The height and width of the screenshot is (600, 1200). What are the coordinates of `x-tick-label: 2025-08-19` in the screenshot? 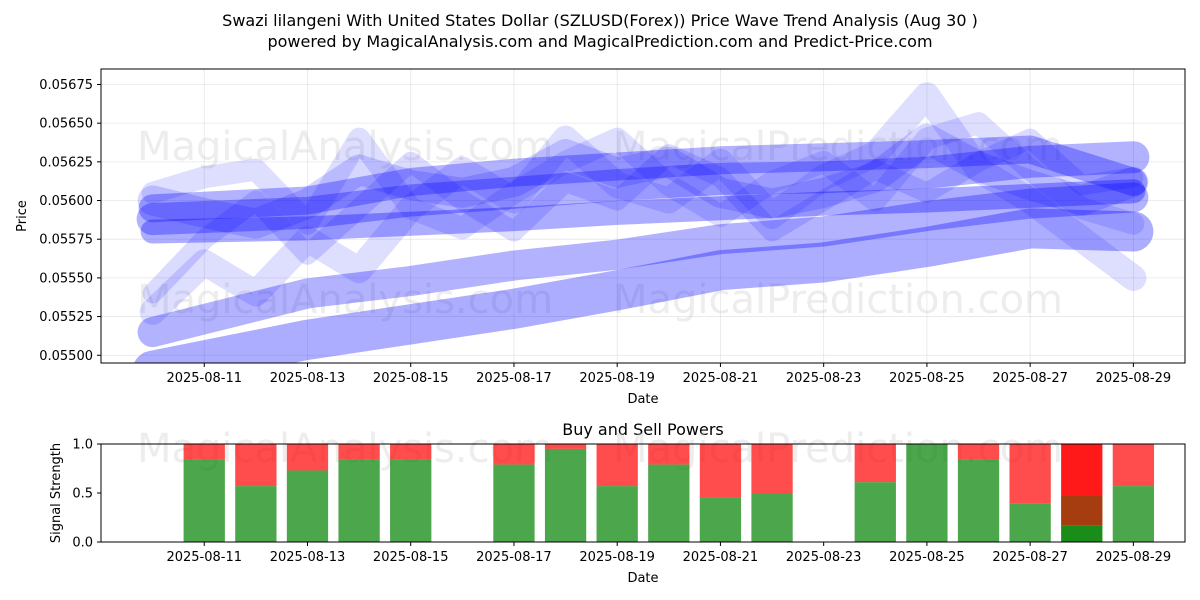 It's located at (617, 378).